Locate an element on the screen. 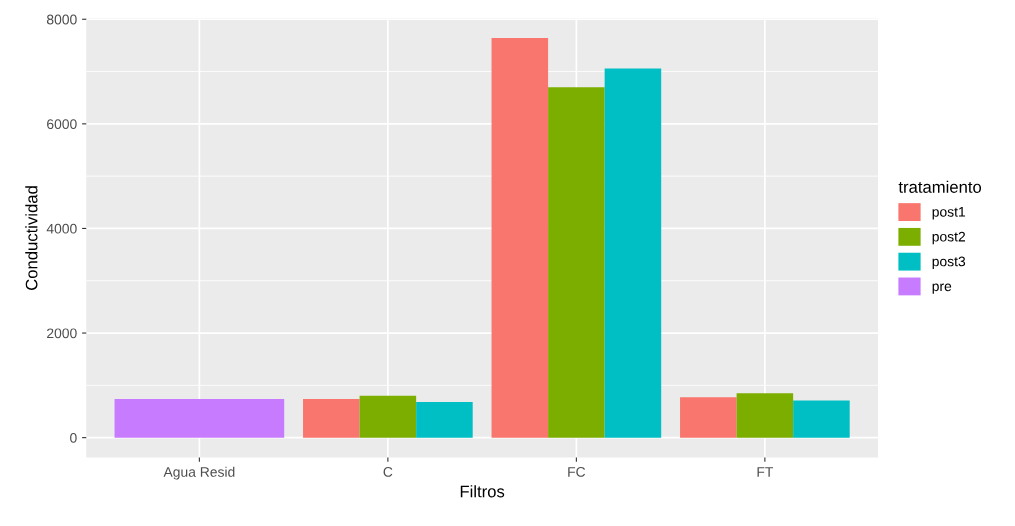 This screenshot has height=526, width=1015. x-tick-label: FC is located at coordinates (577, 472).